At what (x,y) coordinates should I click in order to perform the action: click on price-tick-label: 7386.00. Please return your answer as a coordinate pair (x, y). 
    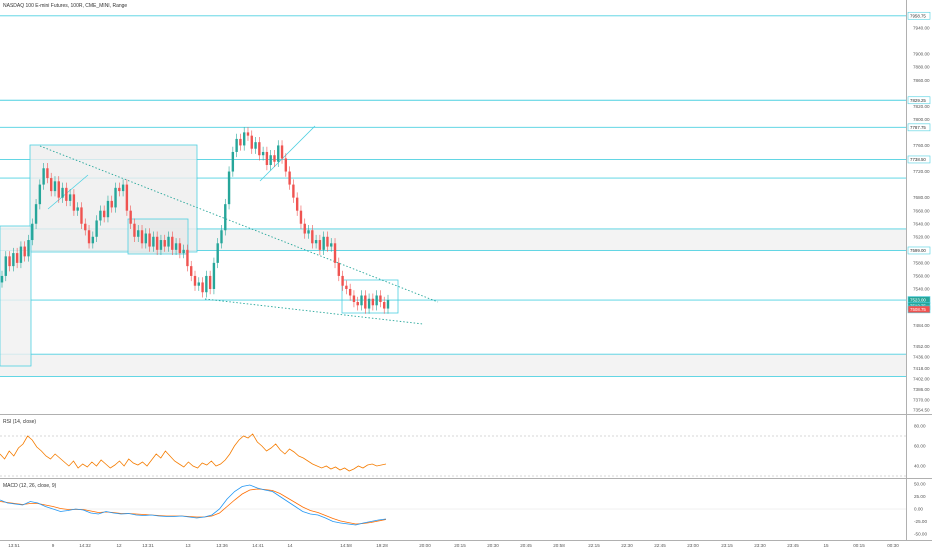
    Looking at the image, I should click on (921, 389).